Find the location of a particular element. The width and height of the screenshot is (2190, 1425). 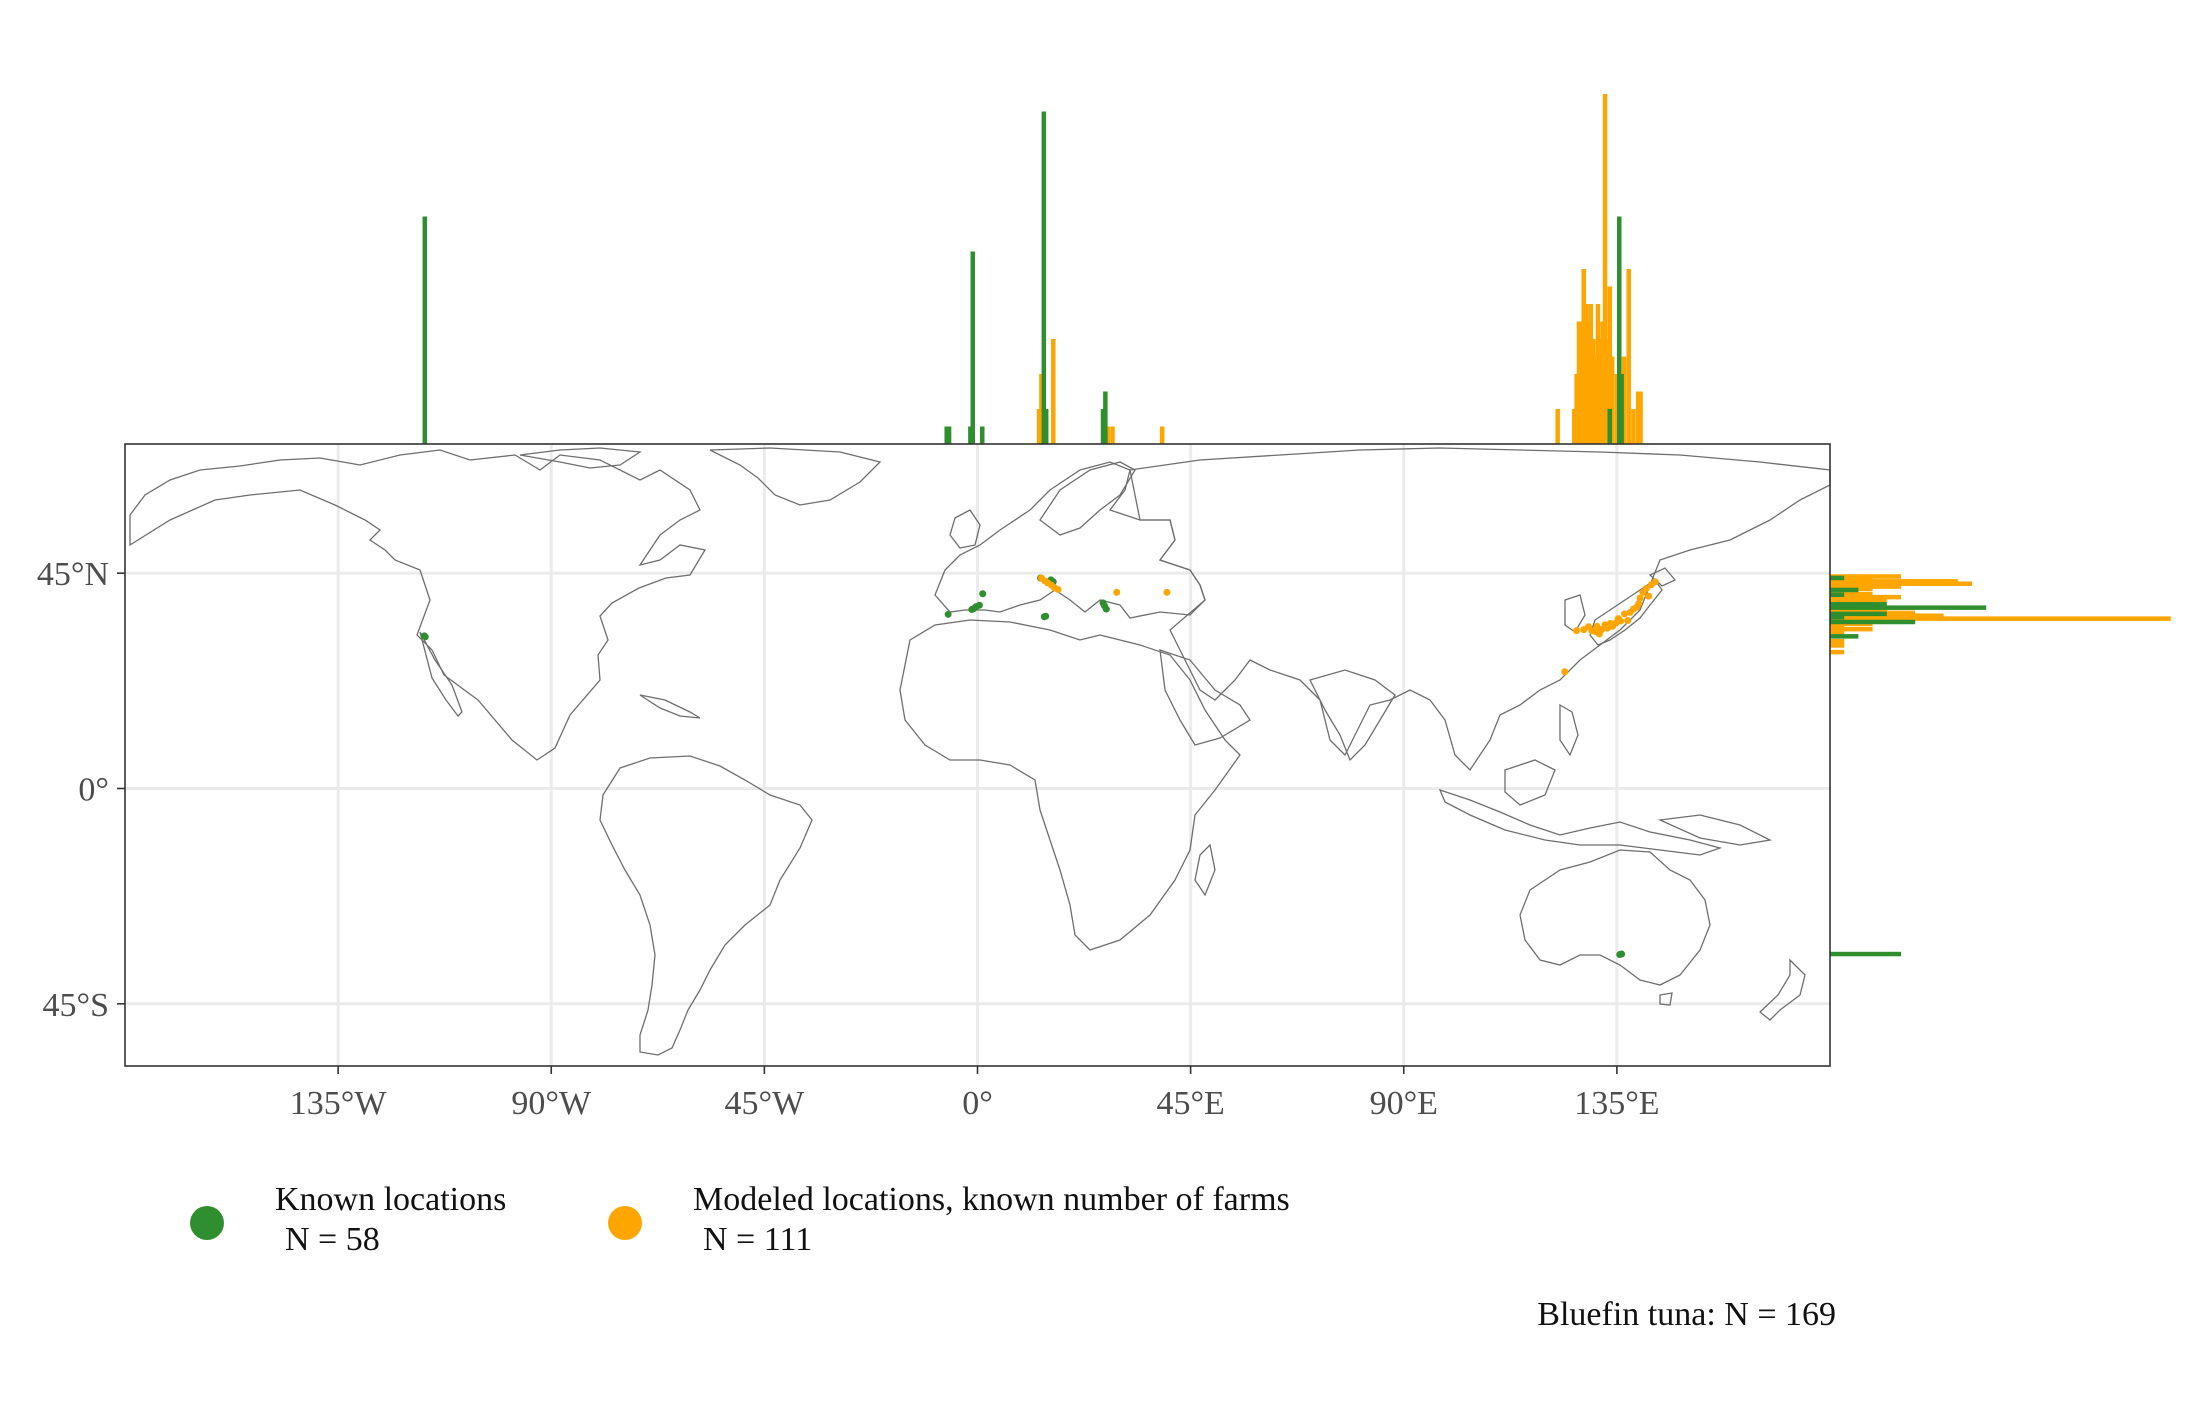

korea-outline is located at coordinates (1575, 613).